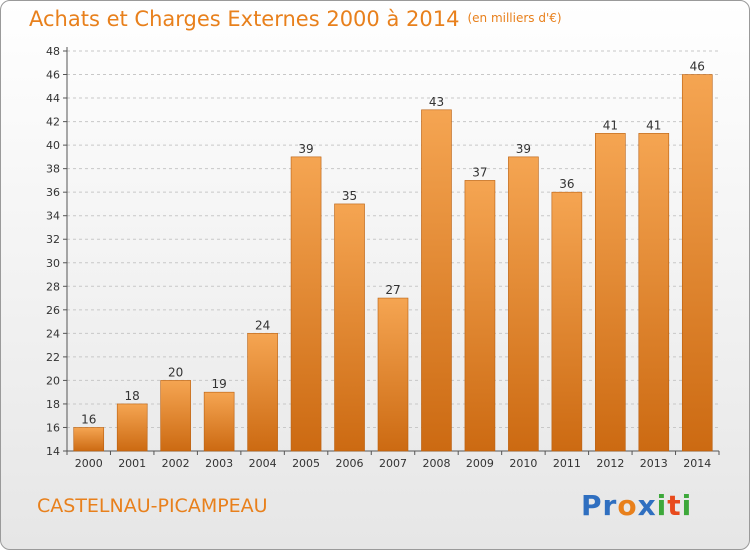  What do you see at coordinates (53, 169) in the screenshot?
I see `y-tick-label: 38` at bounding box center [53, 169].